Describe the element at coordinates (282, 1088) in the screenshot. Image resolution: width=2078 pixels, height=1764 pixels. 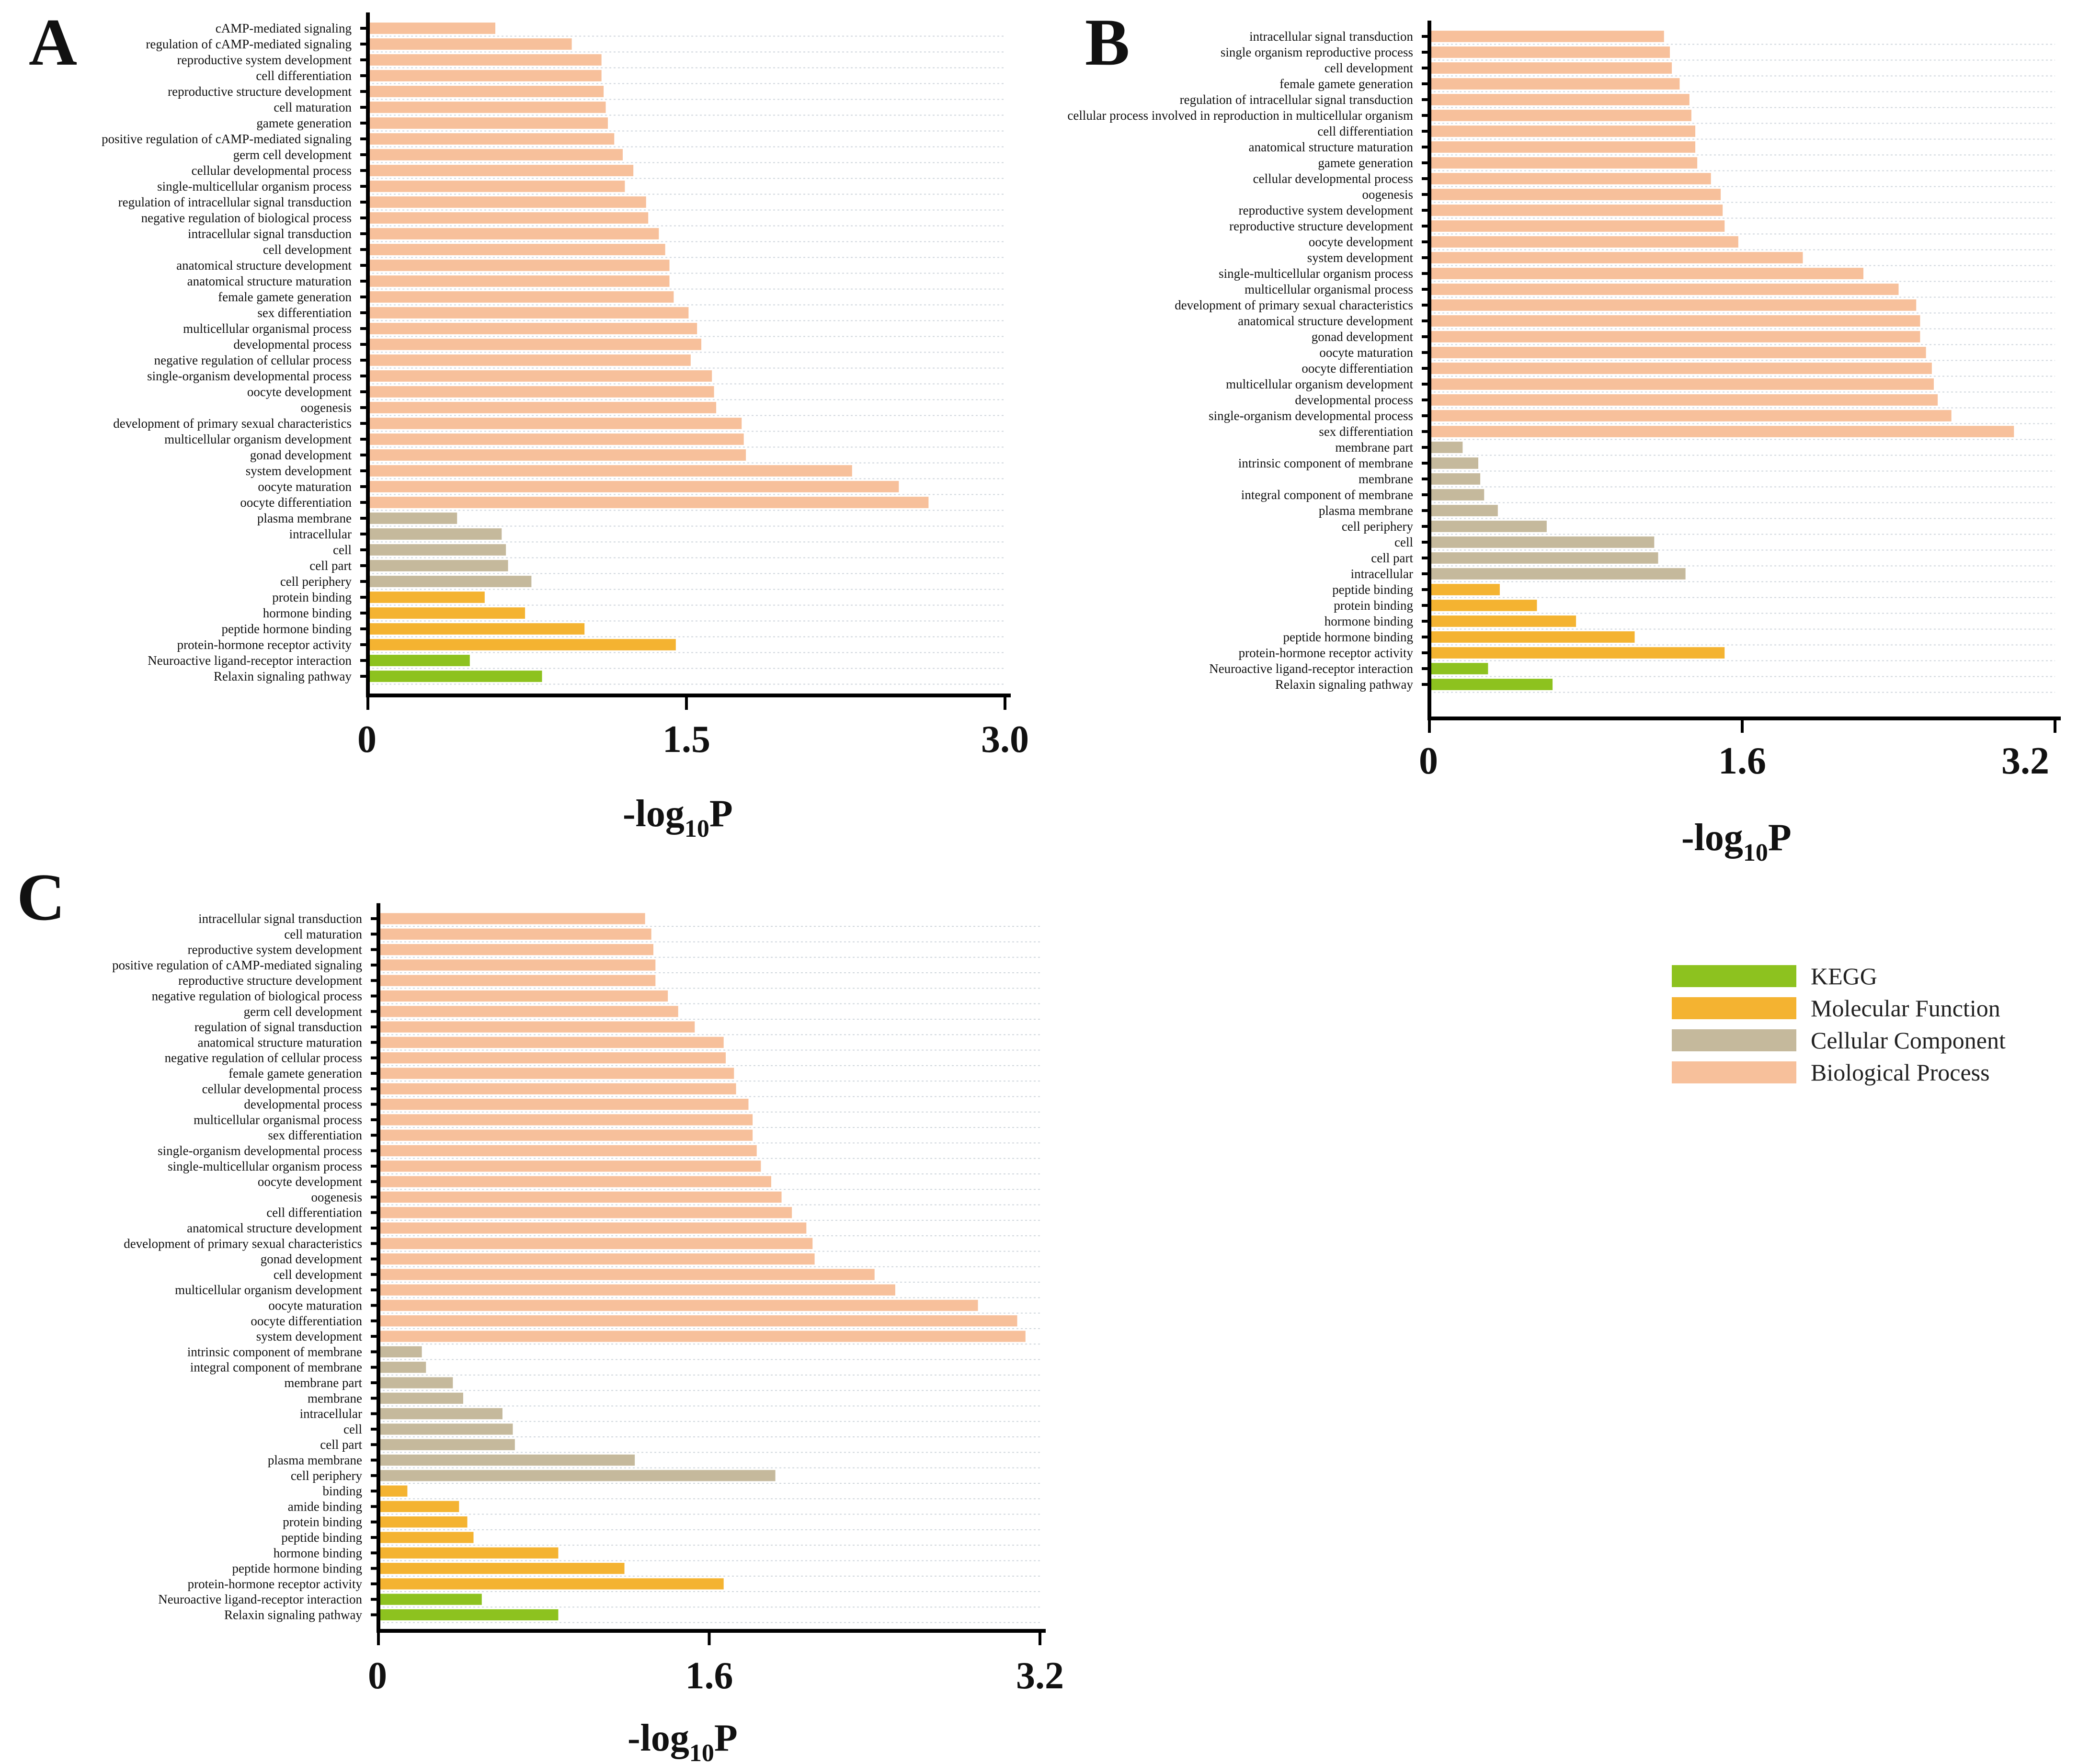
I see `panel-c-bar-label: cellular developmental process` at that location.